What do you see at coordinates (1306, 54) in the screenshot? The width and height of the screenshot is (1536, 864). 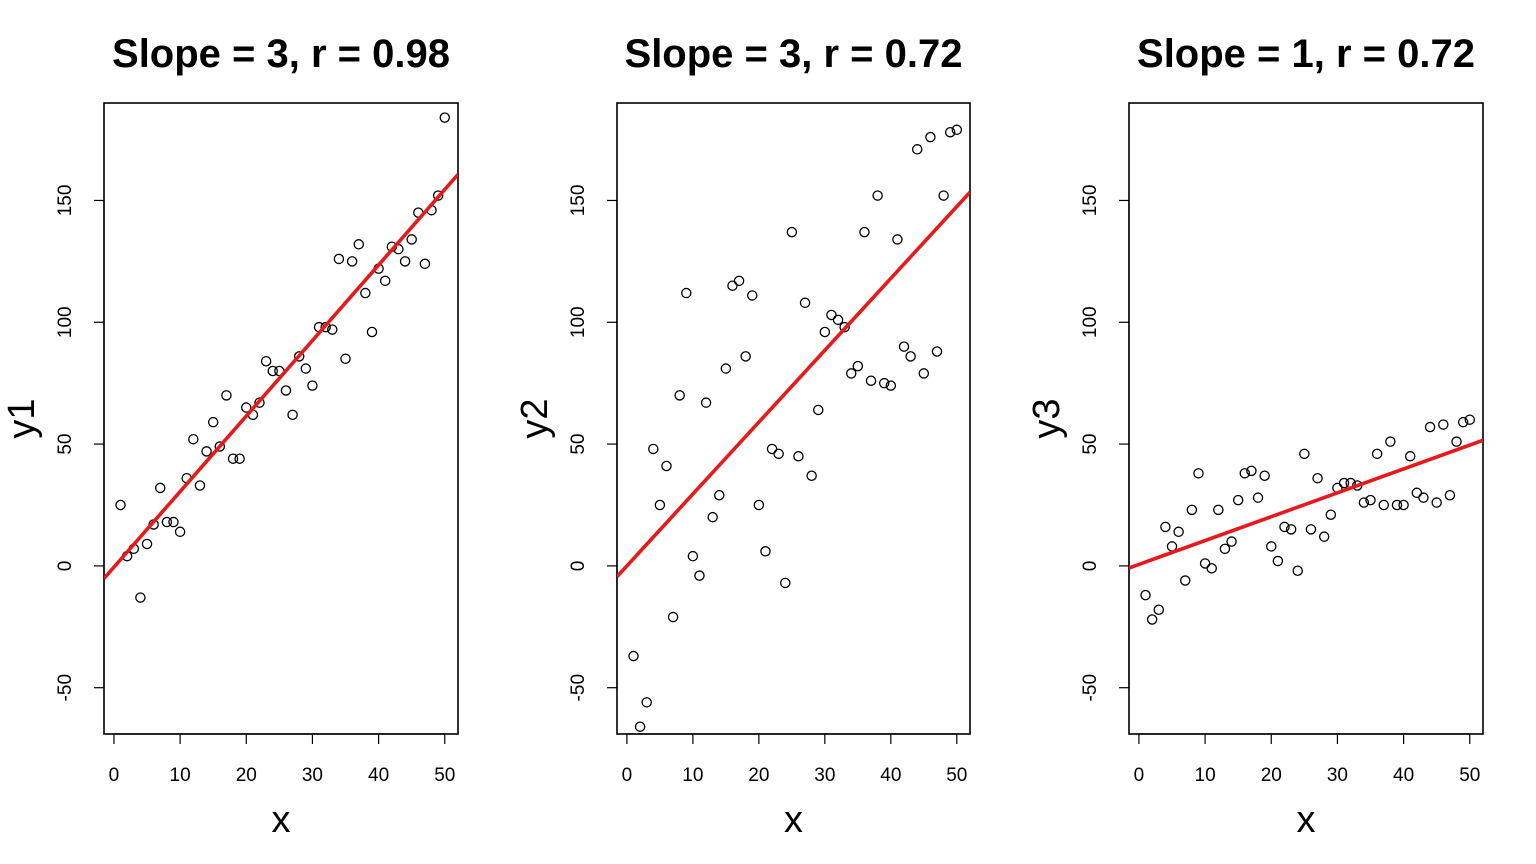 I see `panel-title: Slope = 1, r = 0.72` at bounding box center [1306, 54].